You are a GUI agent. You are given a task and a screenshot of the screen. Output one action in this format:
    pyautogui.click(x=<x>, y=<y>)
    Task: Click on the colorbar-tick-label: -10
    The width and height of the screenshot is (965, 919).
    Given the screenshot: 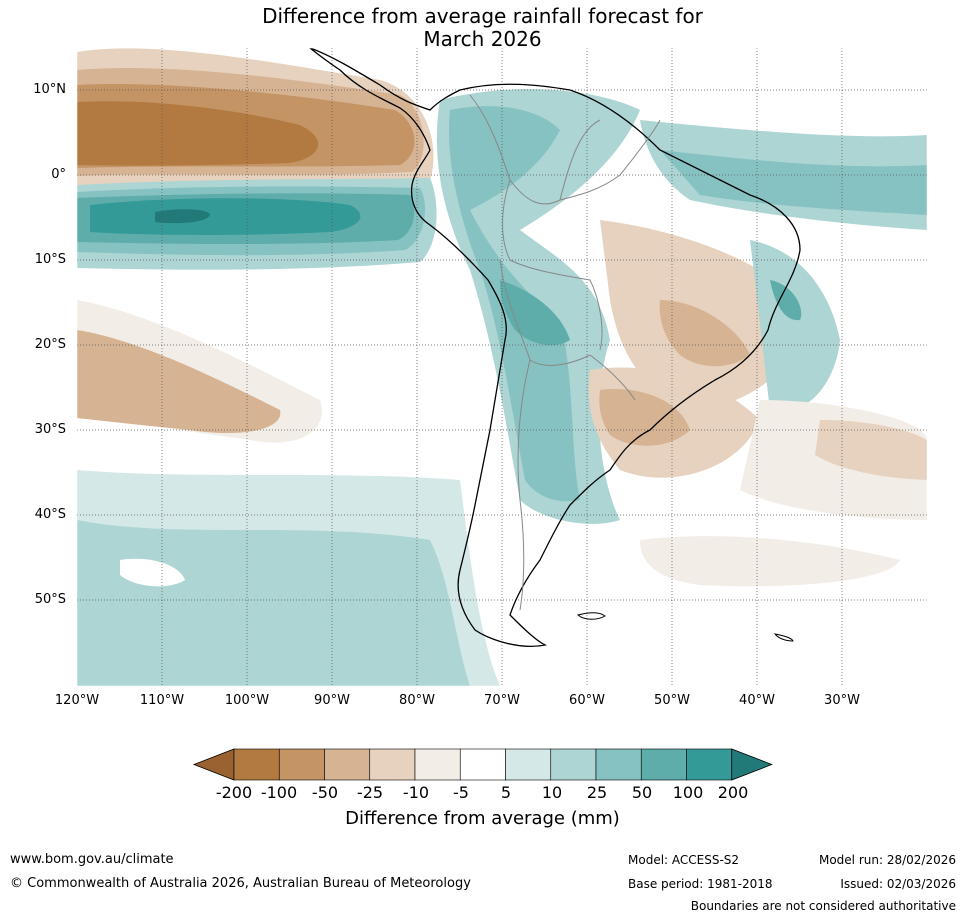 What is the action you would take?
    pyautogui.click(x=416, y=792)
    